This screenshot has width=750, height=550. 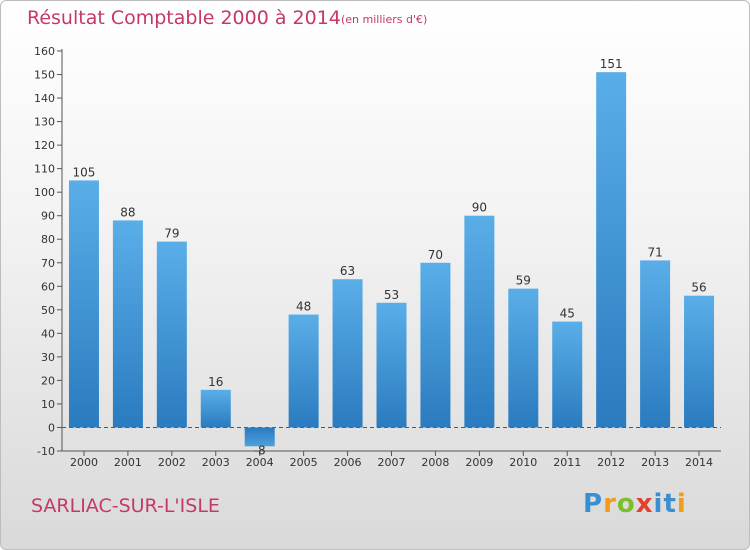 I want to click on x-tick-label: 2013, so click(x=655, y=462).